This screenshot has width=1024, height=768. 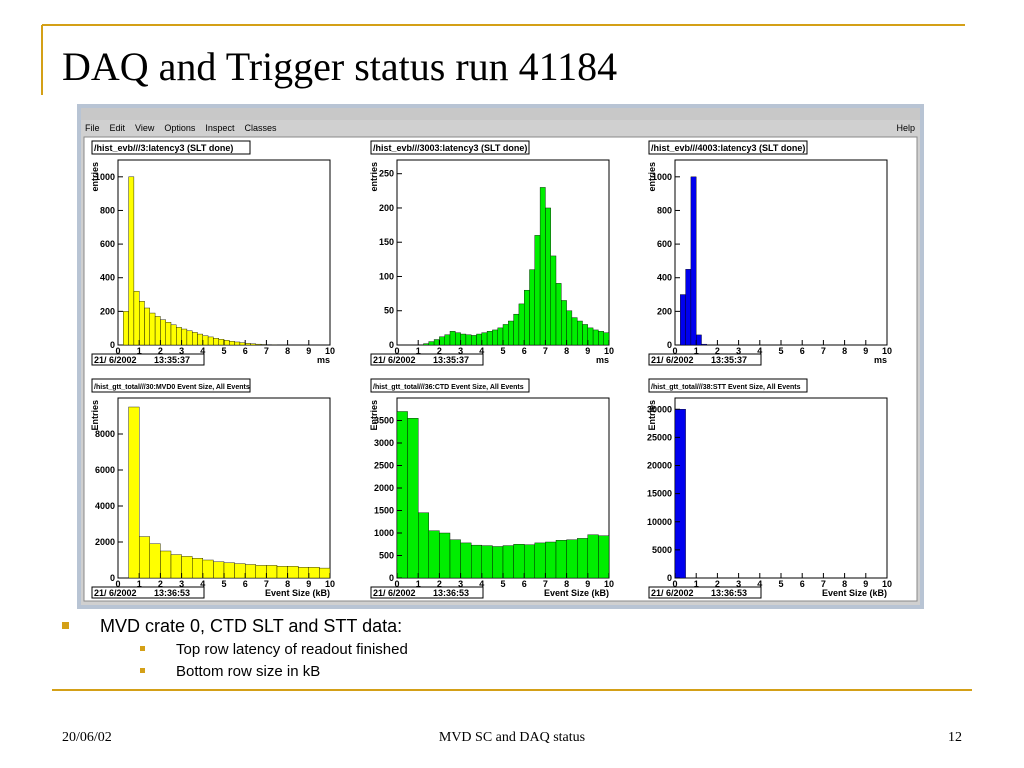 I want to click on stamp-date: 21/ 6/2002, so click(x=672, y=360).